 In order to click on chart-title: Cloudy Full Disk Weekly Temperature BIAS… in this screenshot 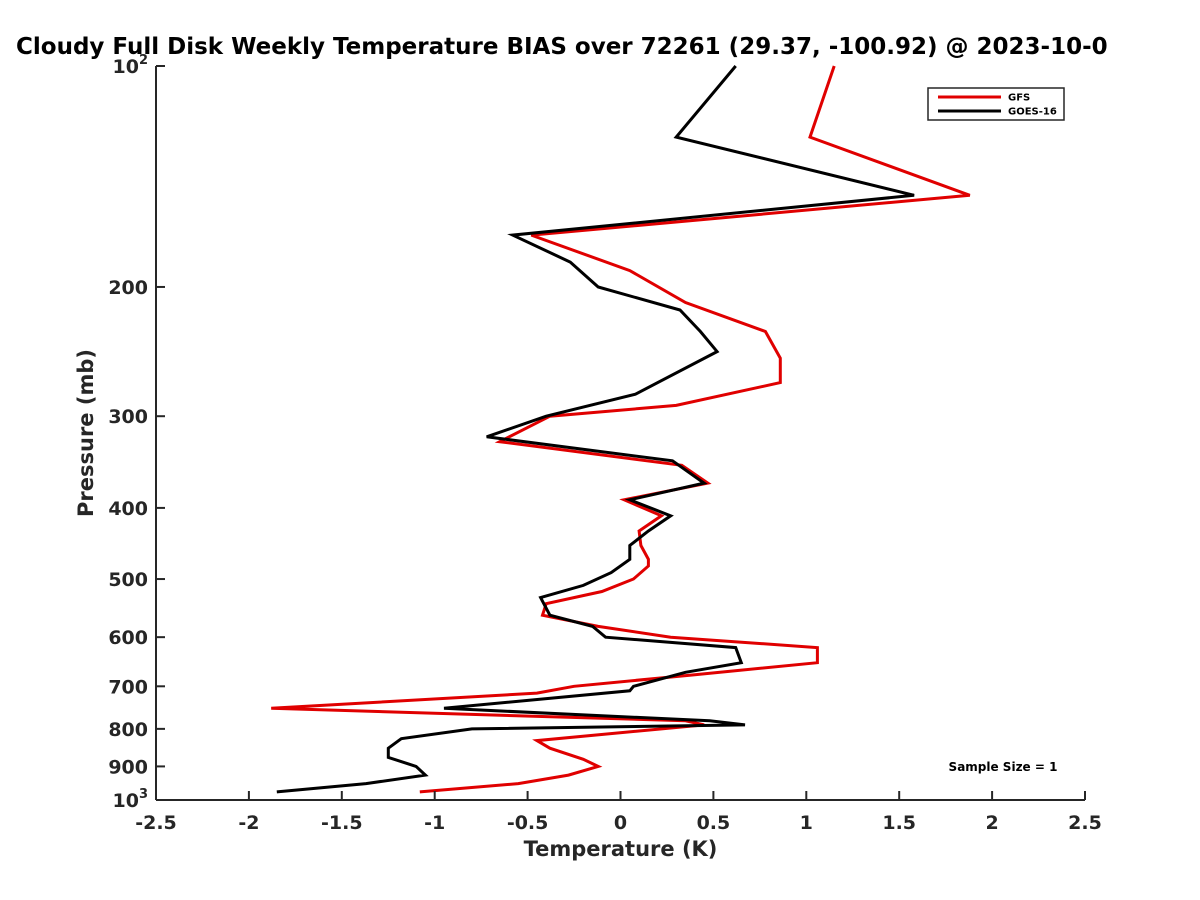, I will do `click(562, 47)`.